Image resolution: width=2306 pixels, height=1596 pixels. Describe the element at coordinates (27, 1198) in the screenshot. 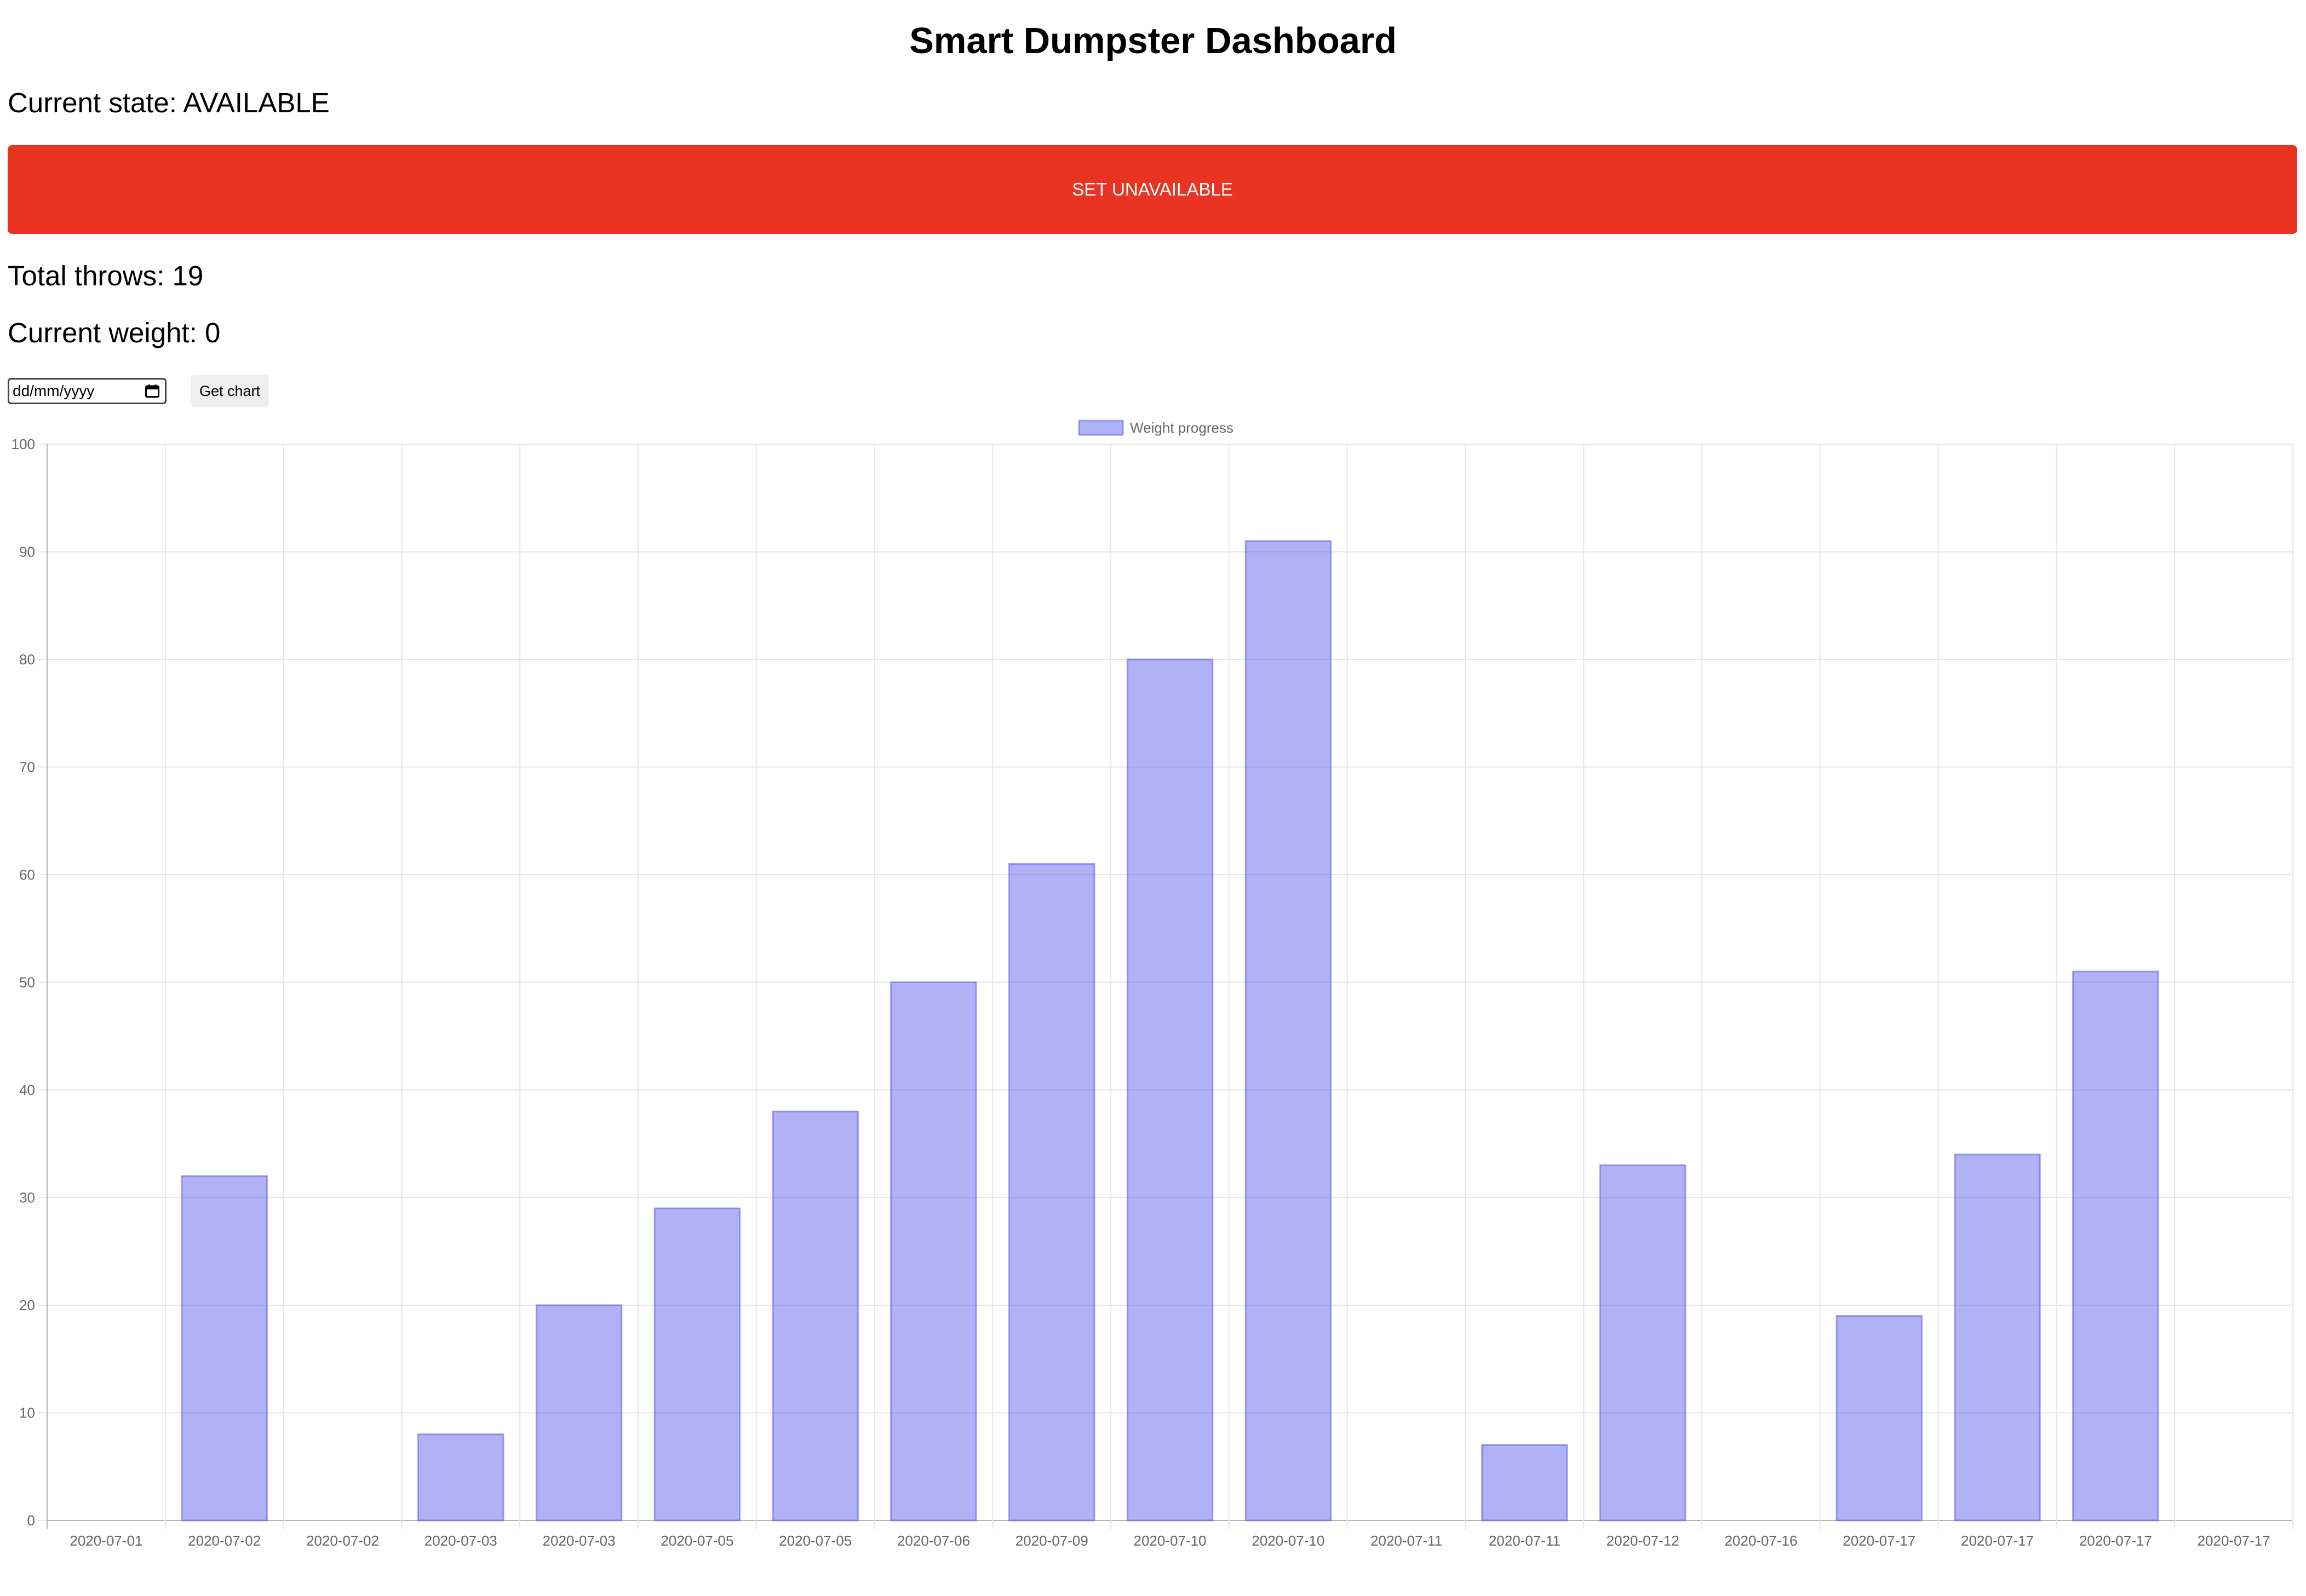

I see `y-tick-label: 30` at that location.